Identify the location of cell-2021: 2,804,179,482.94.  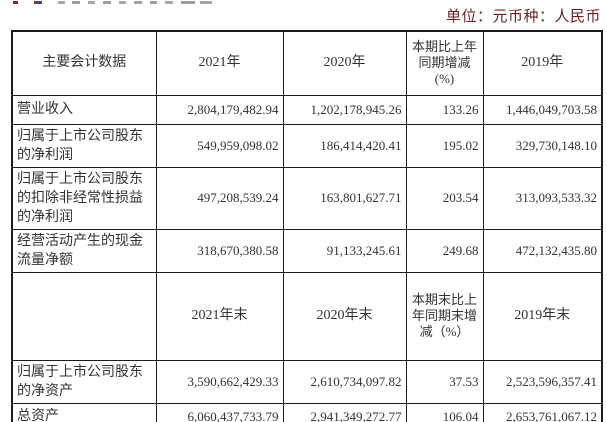
(219, 109).